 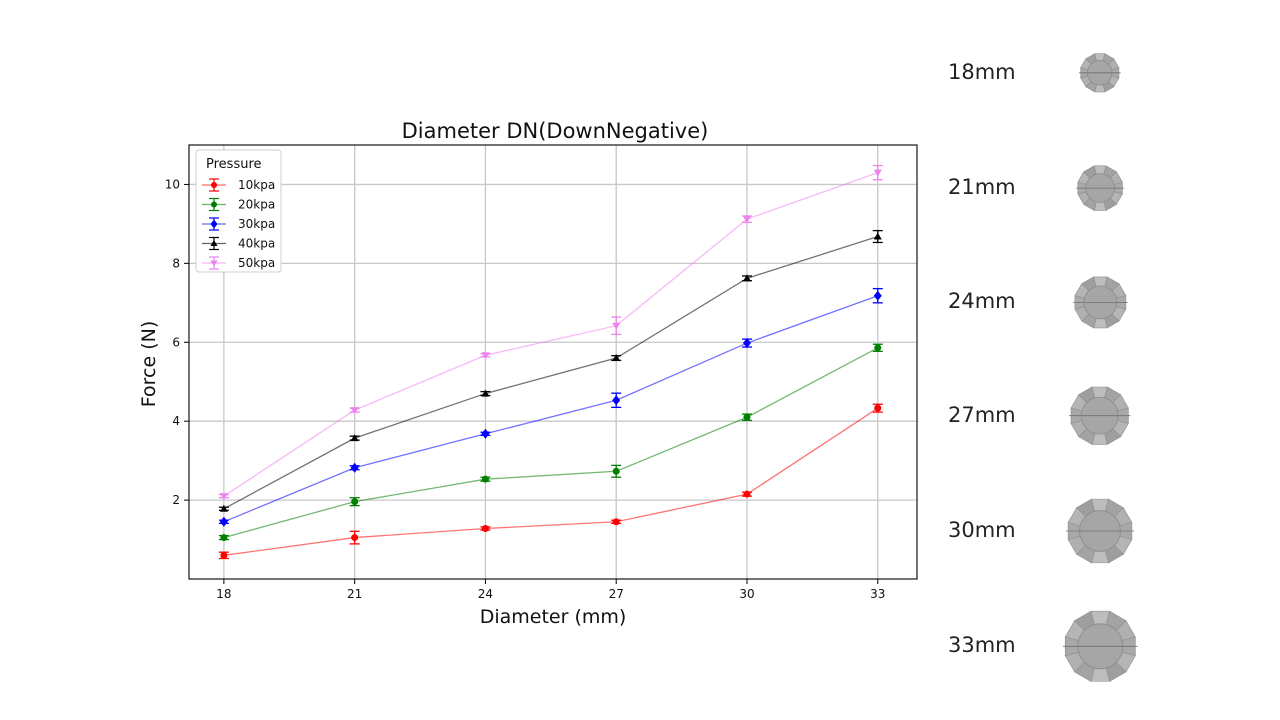 What do you see at coordinates (172, 184) in the screenshot?
I see `y-tick-label: 10` at bounding box center [172, 184].